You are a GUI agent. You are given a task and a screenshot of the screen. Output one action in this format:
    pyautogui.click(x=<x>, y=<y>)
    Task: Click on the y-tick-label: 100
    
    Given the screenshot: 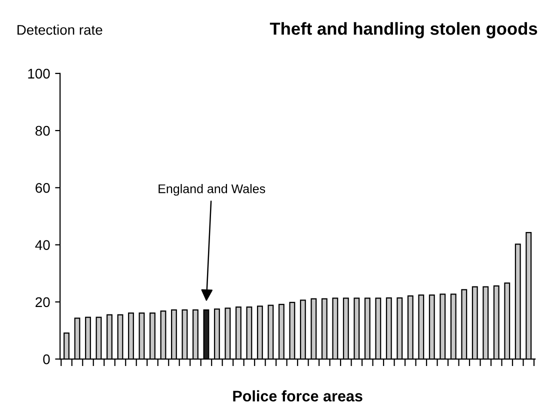 What is the action you would take?
    pyautogui.click(x=39, y=73)
    